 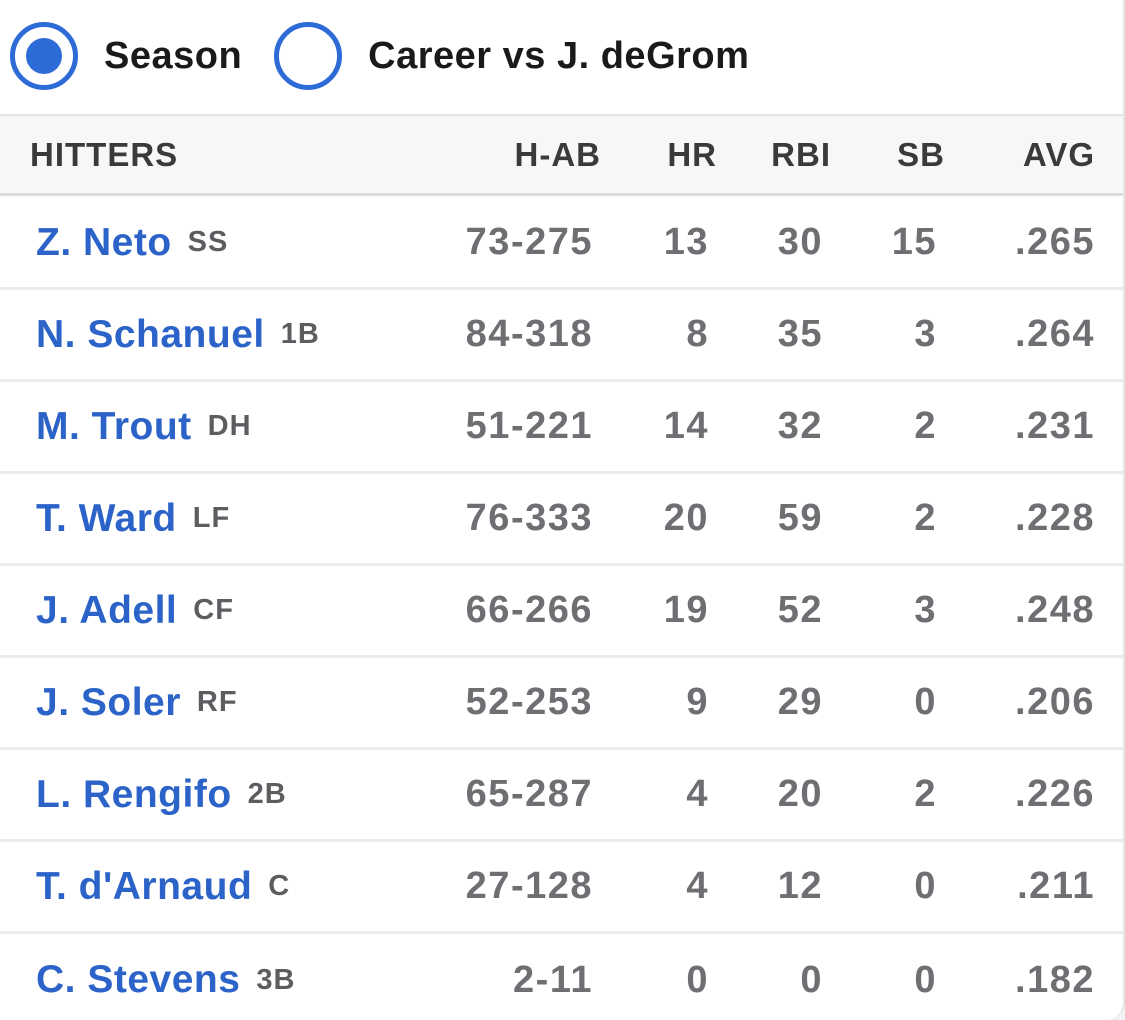 I want to click on table-row: L. Rengifo 2B 65-287 4 20 2 .226, so click(x=561, y=796).